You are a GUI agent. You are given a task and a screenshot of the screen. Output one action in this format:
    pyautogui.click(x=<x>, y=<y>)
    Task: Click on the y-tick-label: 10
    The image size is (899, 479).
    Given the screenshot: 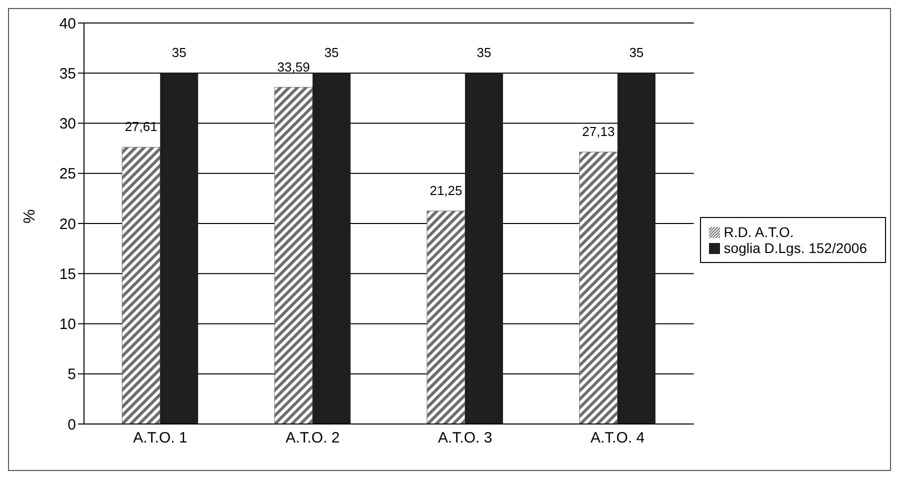 What is the action you would take?
    pyautogui.click(x=67, y=325)
    